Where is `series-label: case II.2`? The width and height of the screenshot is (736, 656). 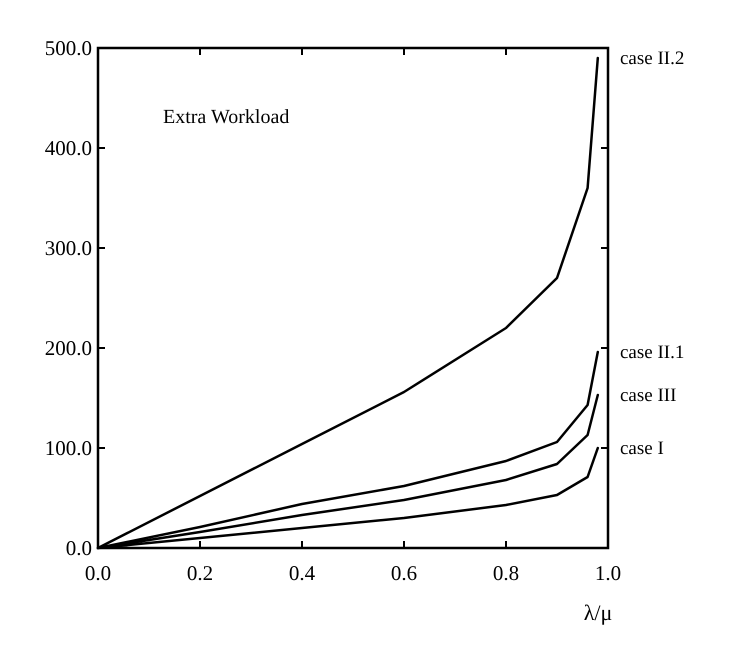 series-label: case II.2 is located at coordinates (652, 58).